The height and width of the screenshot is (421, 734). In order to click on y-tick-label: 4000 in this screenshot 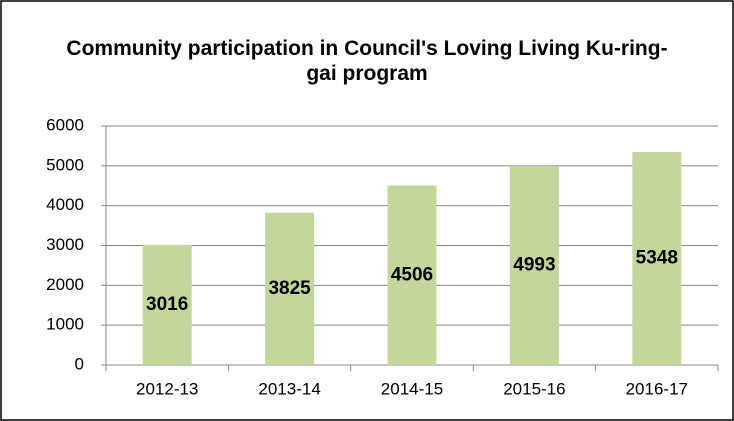, I will do `click(65, 204)`.